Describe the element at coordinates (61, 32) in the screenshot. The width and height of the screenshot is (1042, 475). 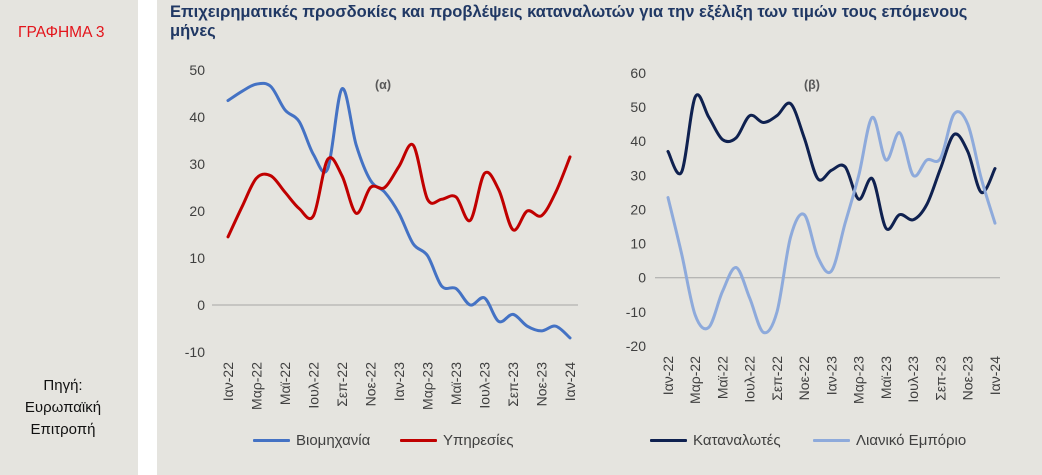
I see `figure-label: ΓΡΑΦΗΜΑ 3` at that location.